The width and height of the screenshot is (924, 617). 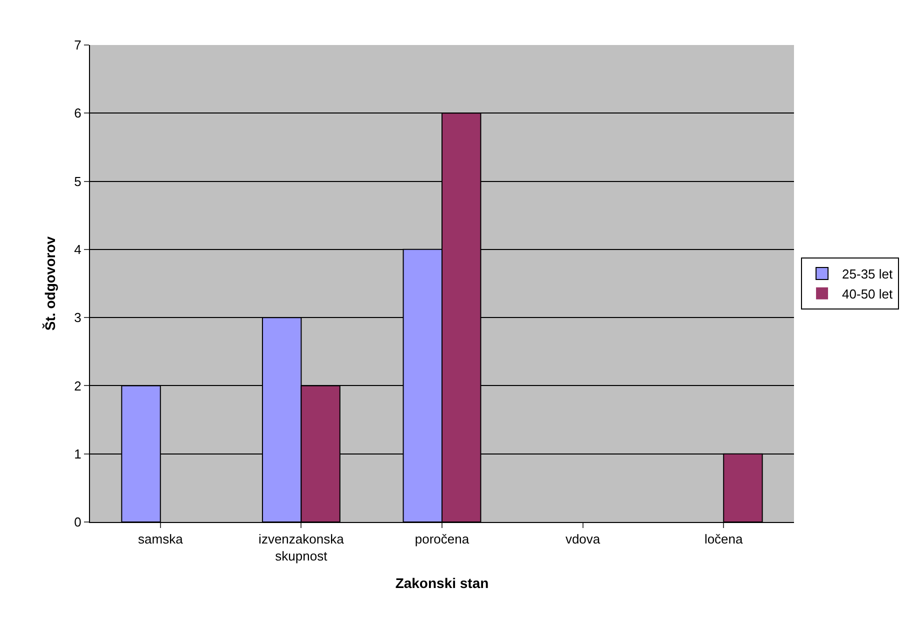 I want to click on legend-label: 40-50 let, so click(x=868, y=294).